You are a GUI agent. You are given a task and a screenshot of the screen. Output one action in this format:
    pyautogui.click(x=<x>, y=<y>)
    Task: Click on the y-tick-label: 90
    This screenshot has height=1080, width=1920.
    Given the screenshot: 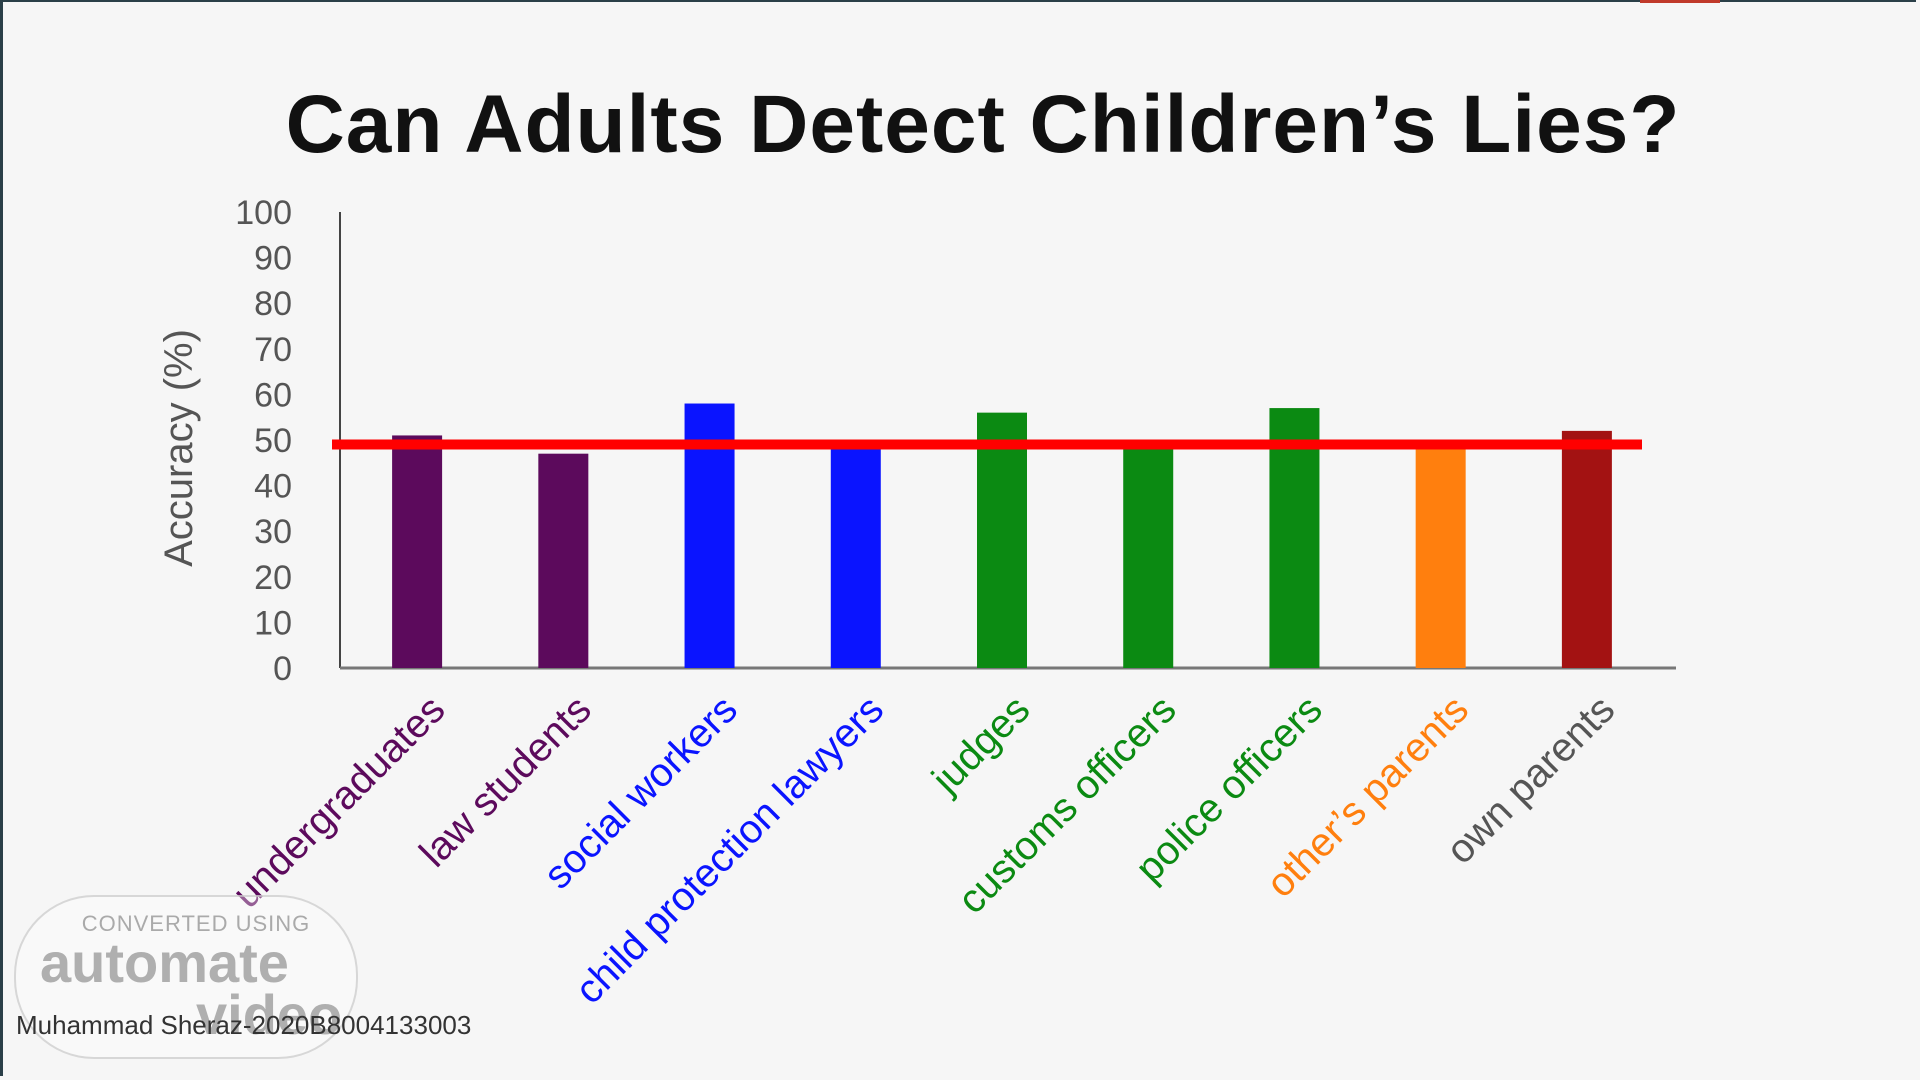 What is the action you would take?
    pyautogui.click(x=273, y=259)
    